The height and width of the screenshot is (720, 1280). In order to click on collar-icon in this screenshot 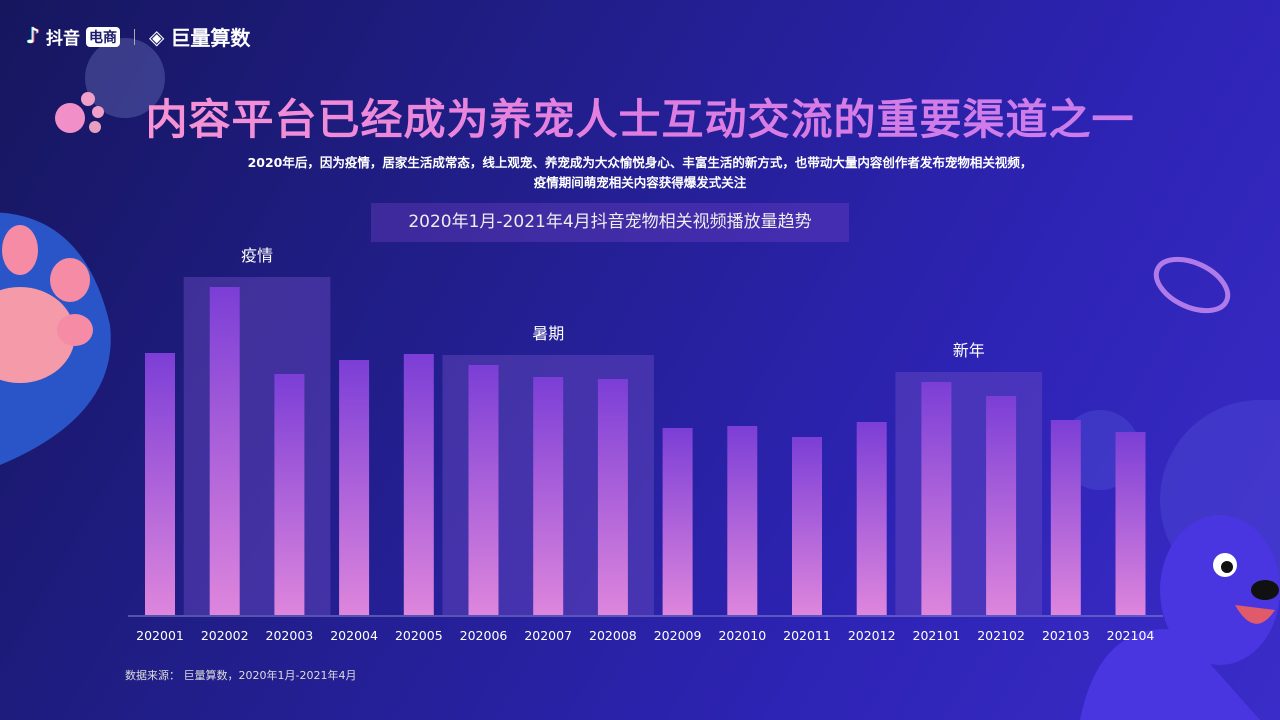, I will do `click(1192, 285)`.